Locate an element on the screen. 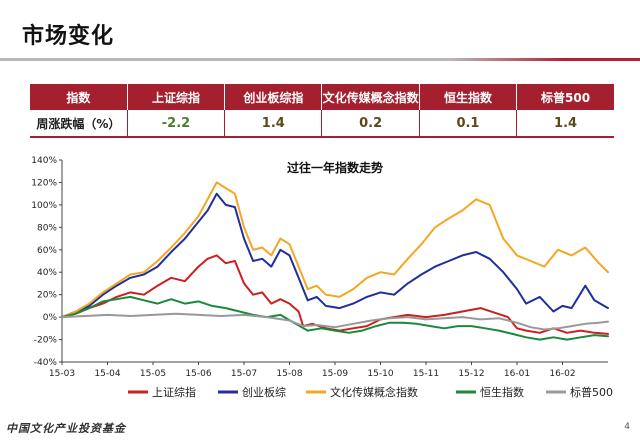  value-chinext: 1.4 is located at coordinates (273, 124).